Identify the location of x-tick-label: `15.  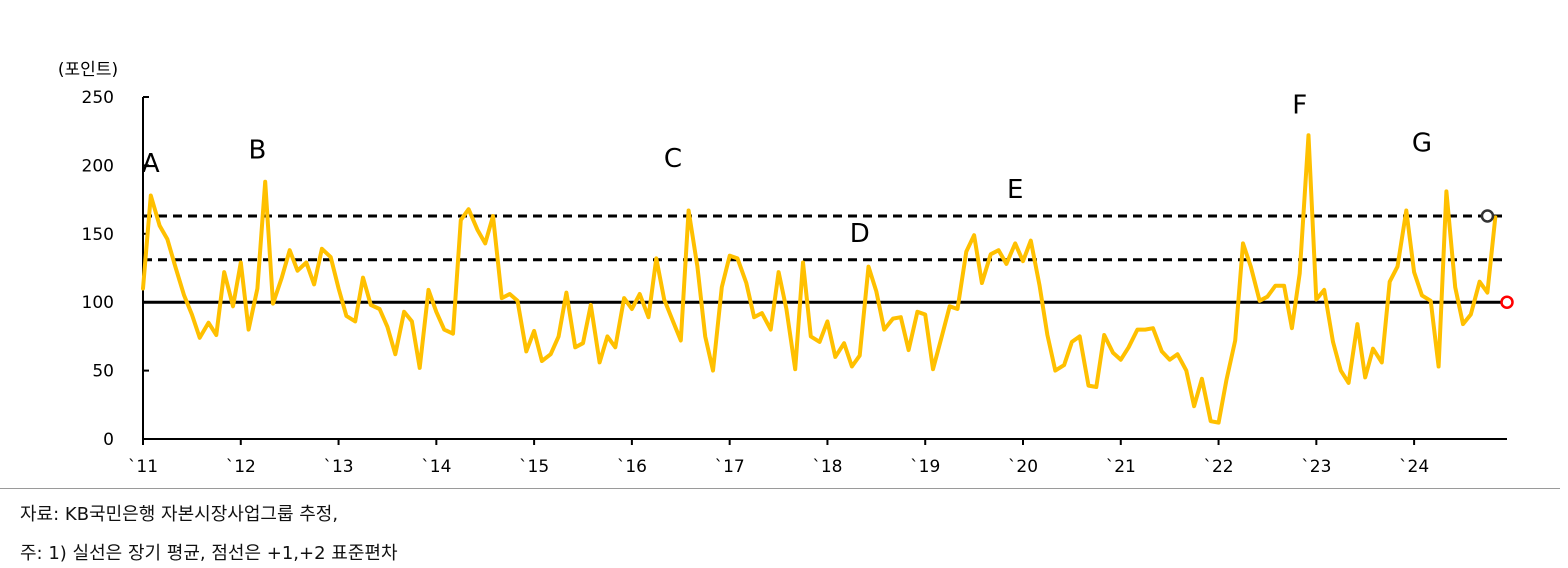
(534, 467).